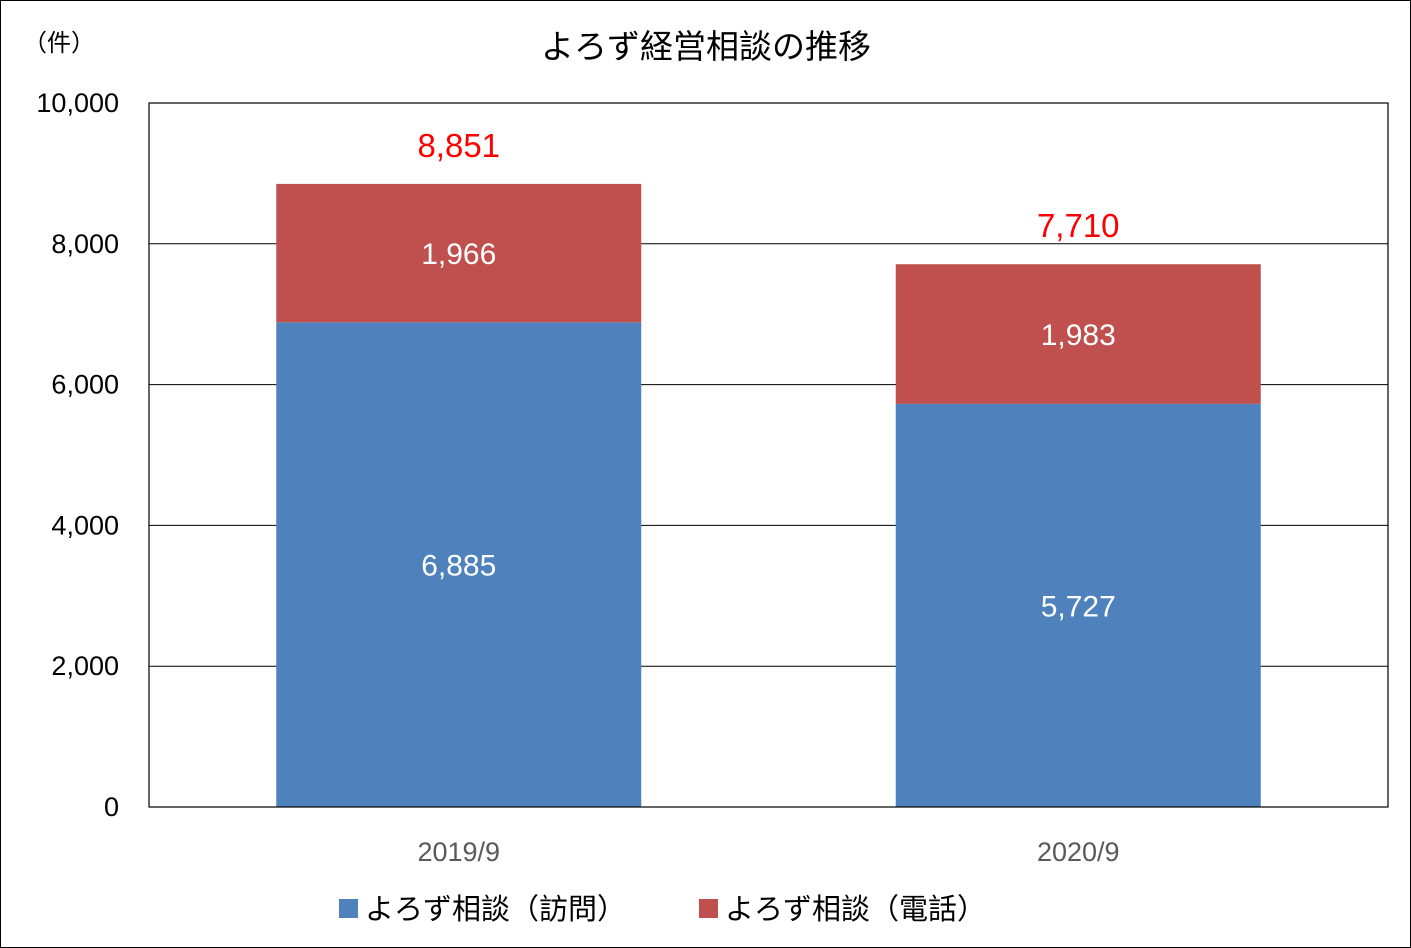 The image size is (1411, 948). Describe the element at coordinates (458, 852) in the screenshot. I see `x-tick-label: 2019/9` at that location.